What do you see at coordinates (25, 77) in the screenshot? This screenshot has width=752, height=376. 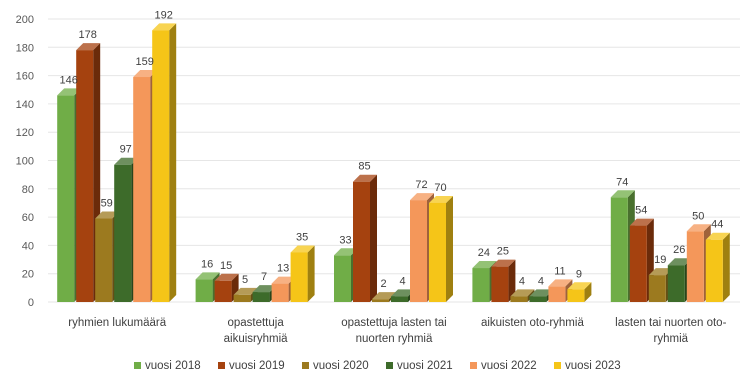 I see `y-tick-label: 160` at bounding box center [25, 77].